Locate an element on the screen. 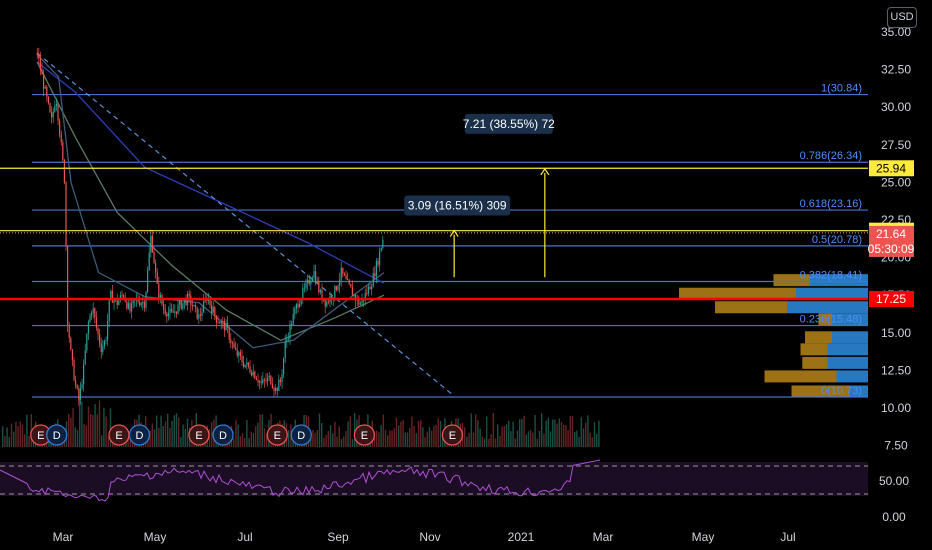 The width and height of the screenshot is (932, 550). time-tick-label: Mar is located at coordinates (63, 537).